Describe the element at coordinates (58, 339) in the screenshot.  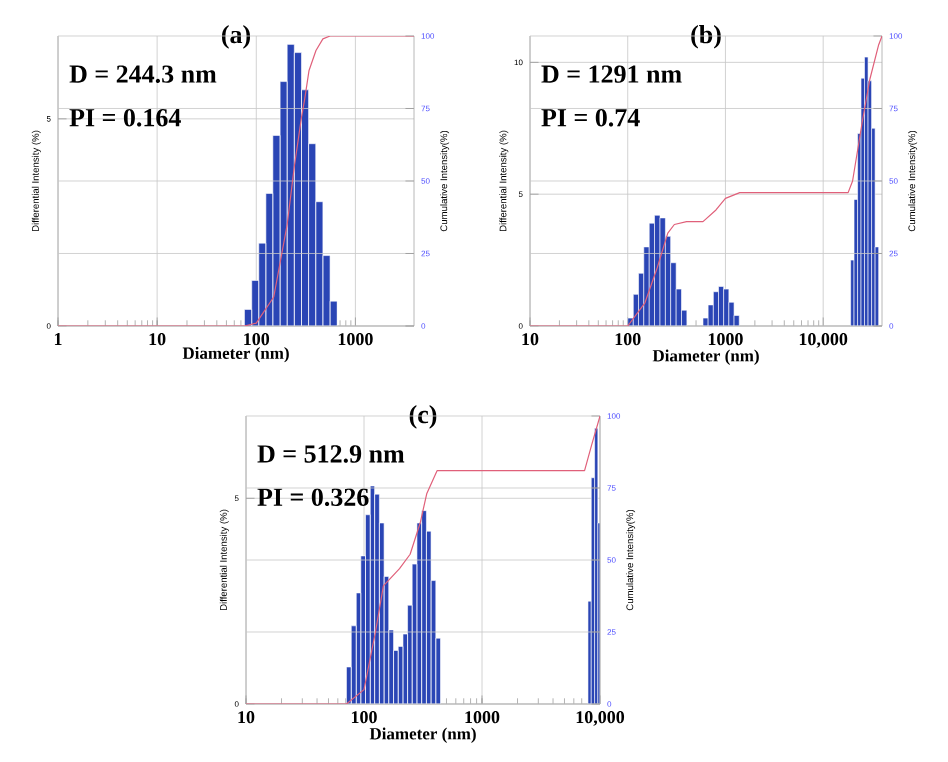
I see `x-tick-label: 1` at that location.